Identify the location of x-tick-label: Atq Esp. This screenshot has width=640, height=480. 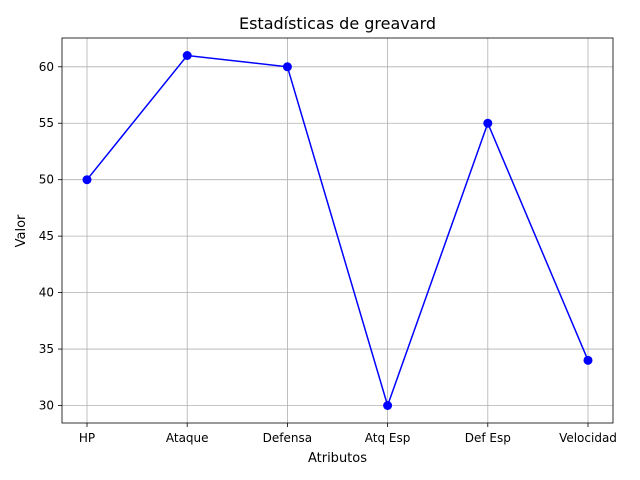
(388, 438).